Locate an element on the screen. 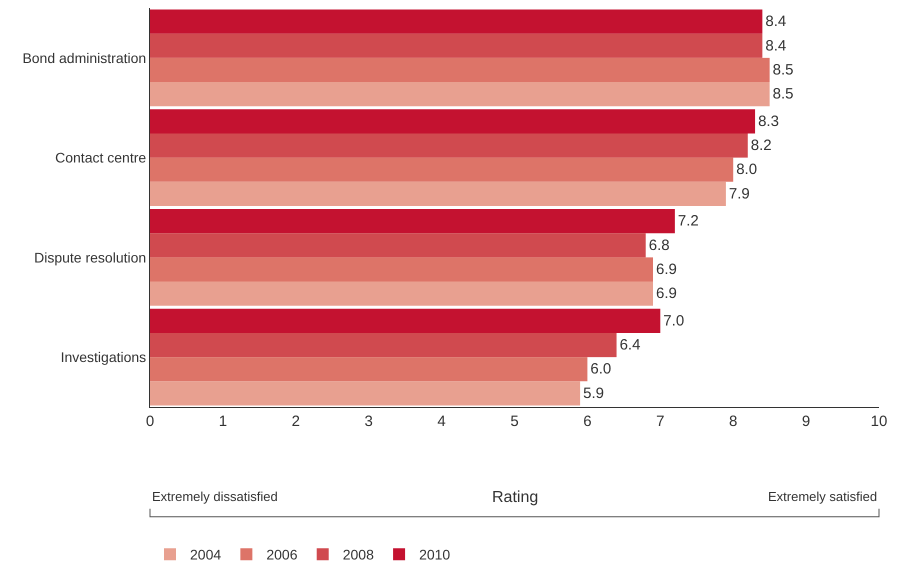  x-tick-label: 8 is located at coordinates (733, 421).